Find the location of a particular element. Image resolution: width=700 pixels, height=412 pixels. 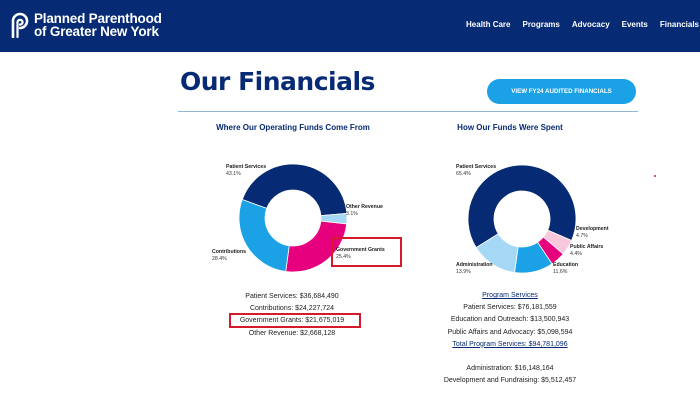

page-title: Our Financials is located at coordinates (277, 81).